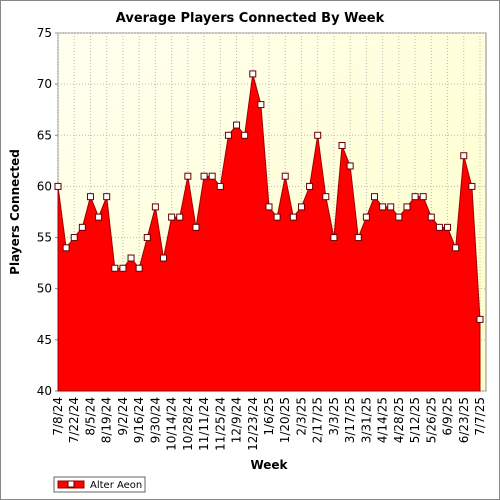 This screenshot has width=500, height=500. Describe the element at coordinates (139, 420) in the screenshot. I see `x-tick-label: 9/16/24` at that location.